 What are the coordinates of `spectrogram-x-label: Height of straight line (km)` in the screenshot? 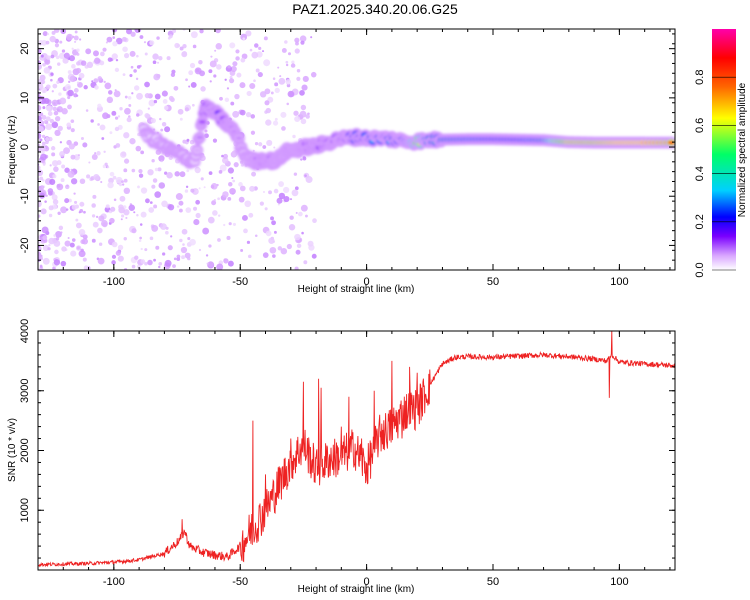 It's located at (356, 289).